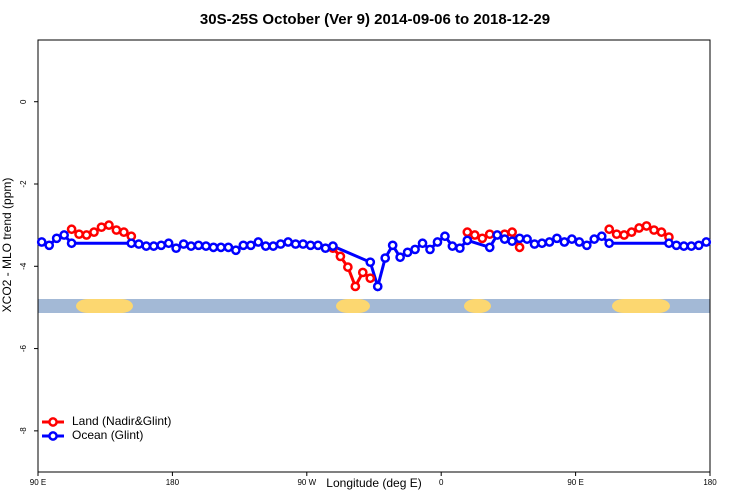  I want to click on y-tick-label: -6, so click(23, 348).